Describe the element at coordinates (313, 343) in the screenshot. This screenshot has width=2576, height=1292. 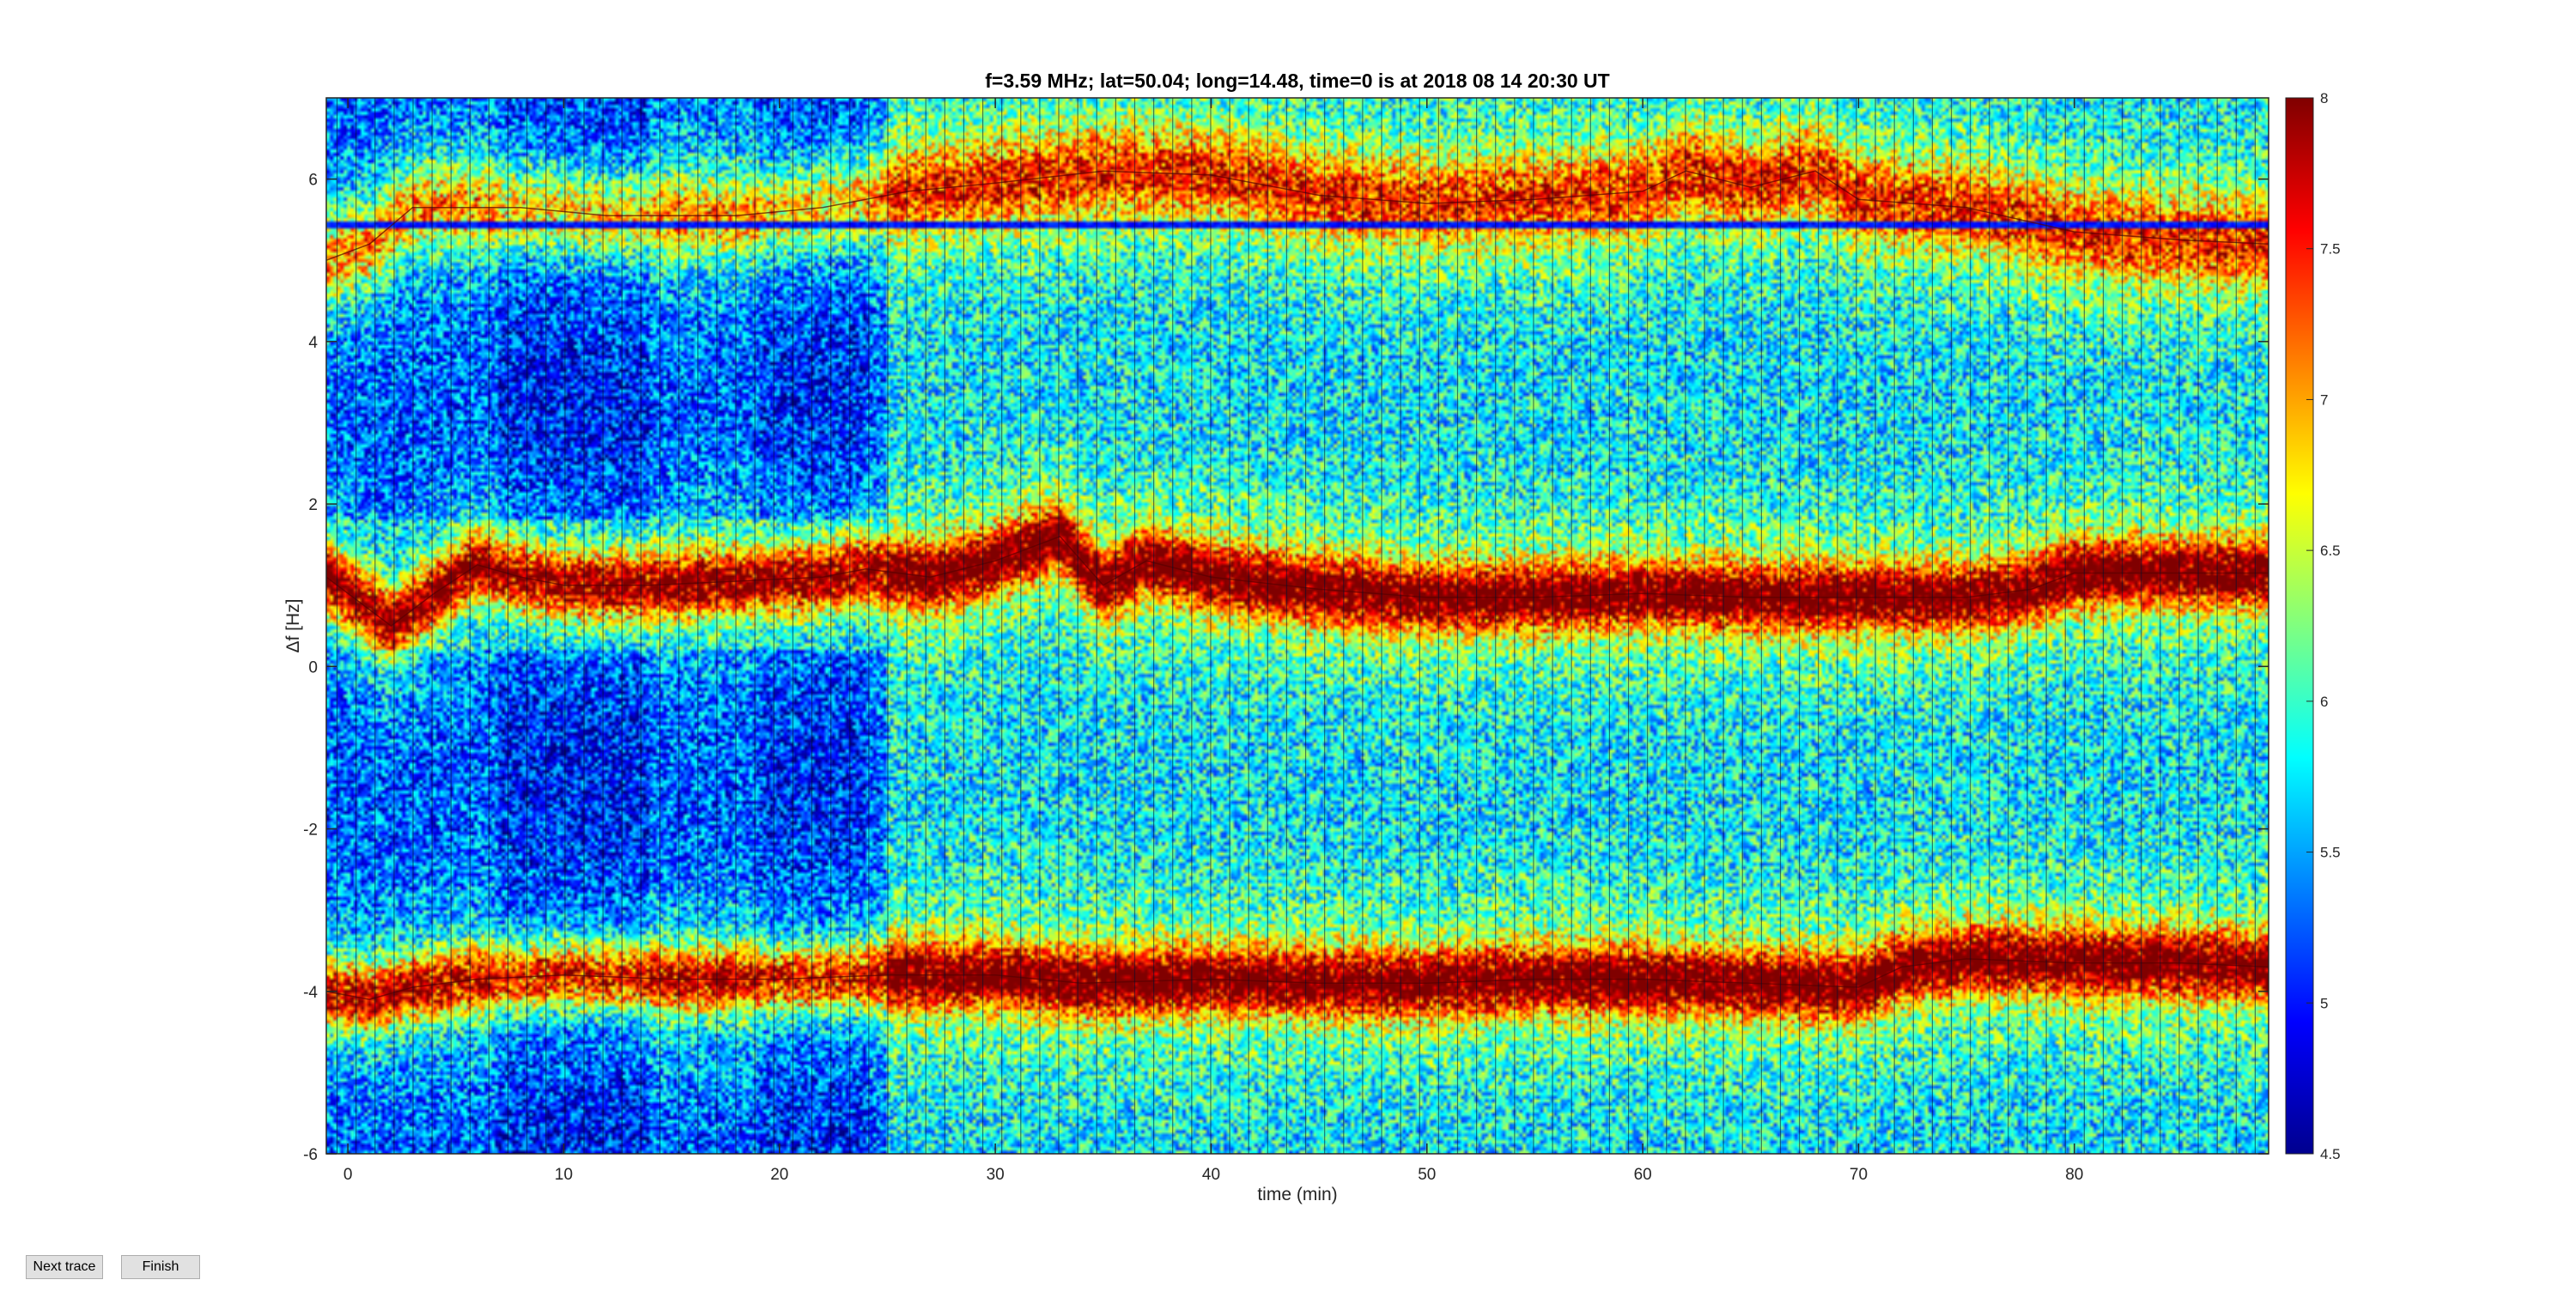
I see `y-tick-label: 4` at that location.